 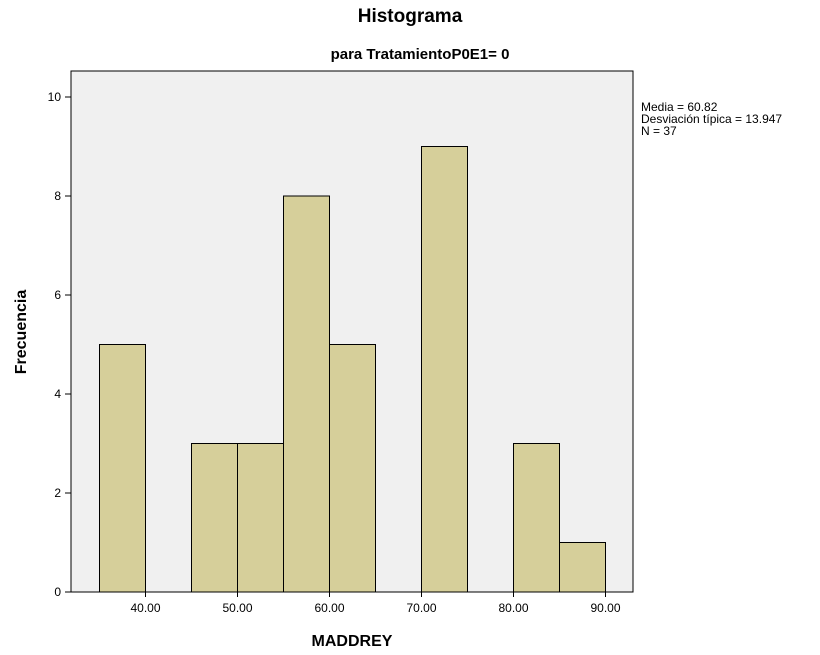 What do you see at coordinates (420, 54) in the screenshot?
I see `chart-subtitle: para TratamientoP0E1= 0` at bounding box center [420, 54].